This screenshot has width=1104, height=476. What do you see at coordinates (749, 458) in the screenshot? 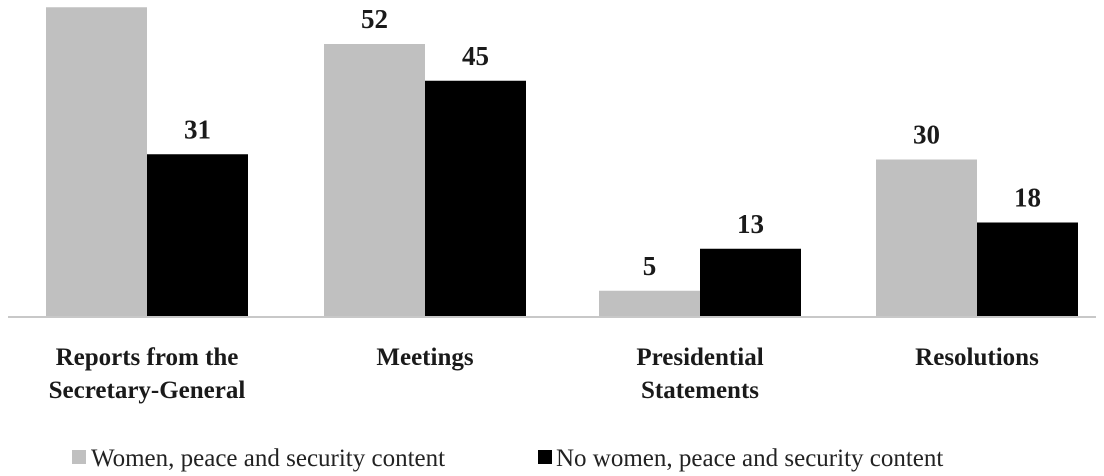
I see `legend-label-series-2: No women, peace and security content` at bounding box center [749, 458].